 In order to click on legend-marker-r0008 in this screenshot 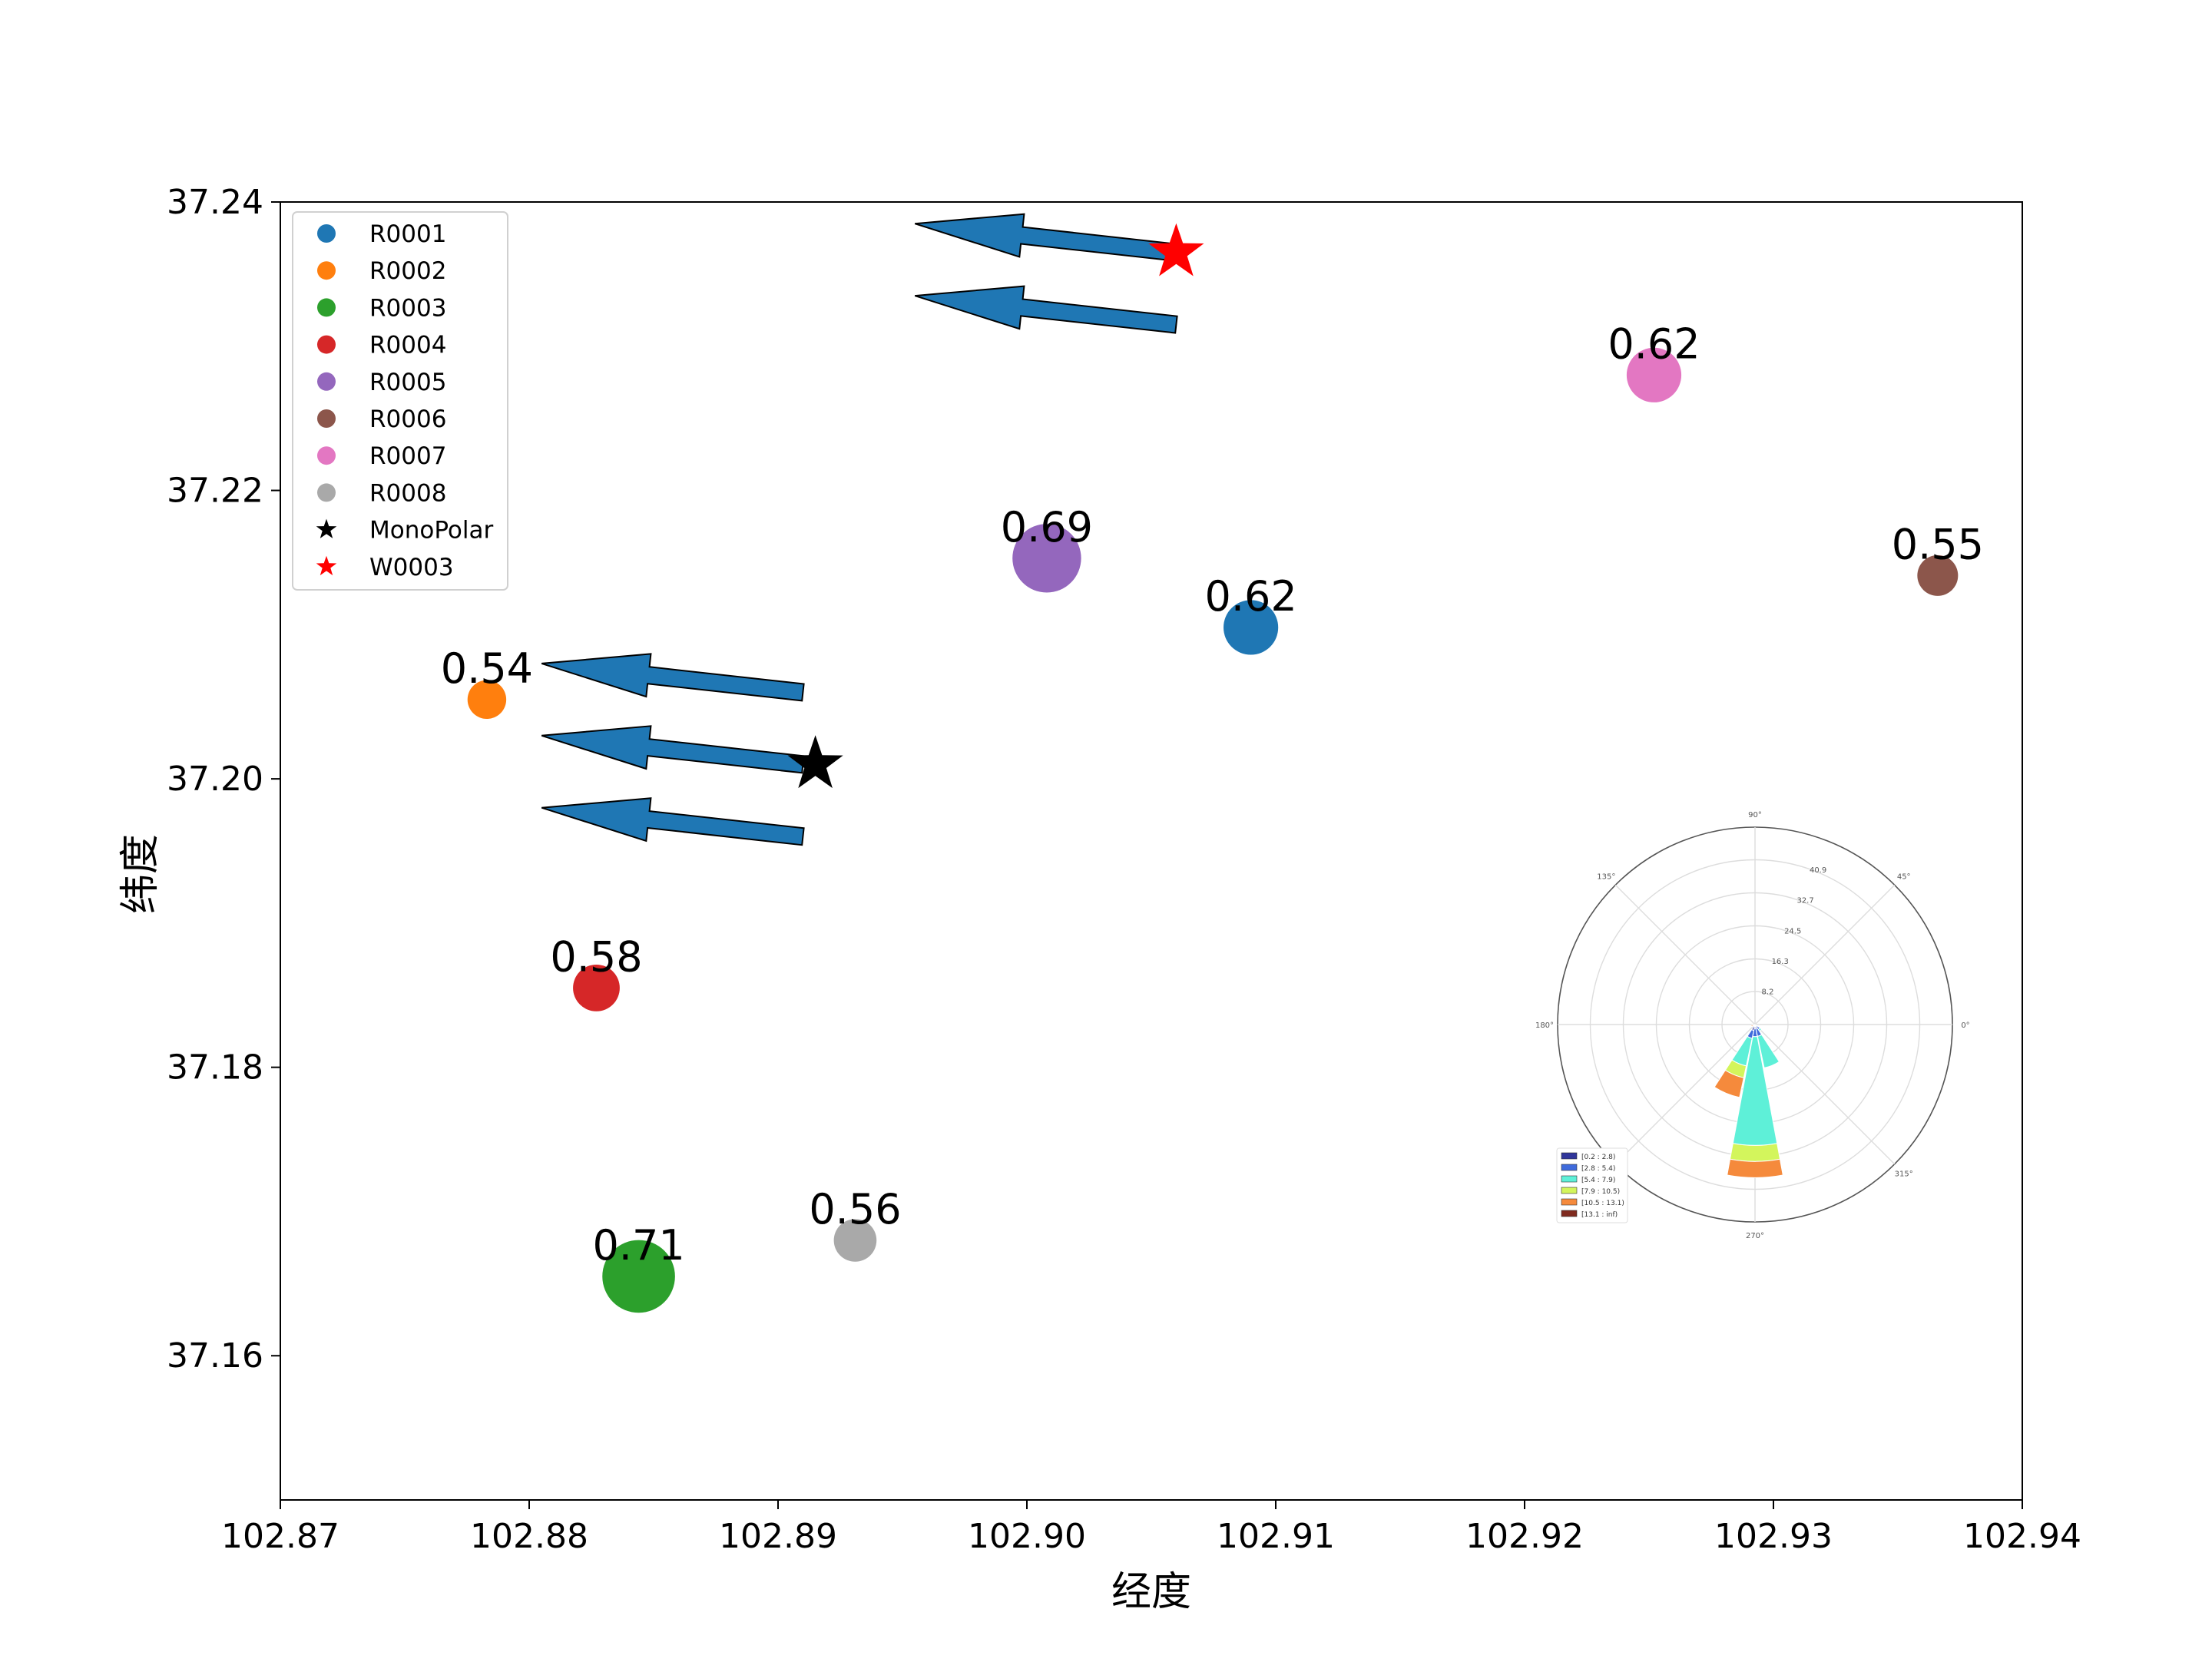, I will do `click(326, 492)`.